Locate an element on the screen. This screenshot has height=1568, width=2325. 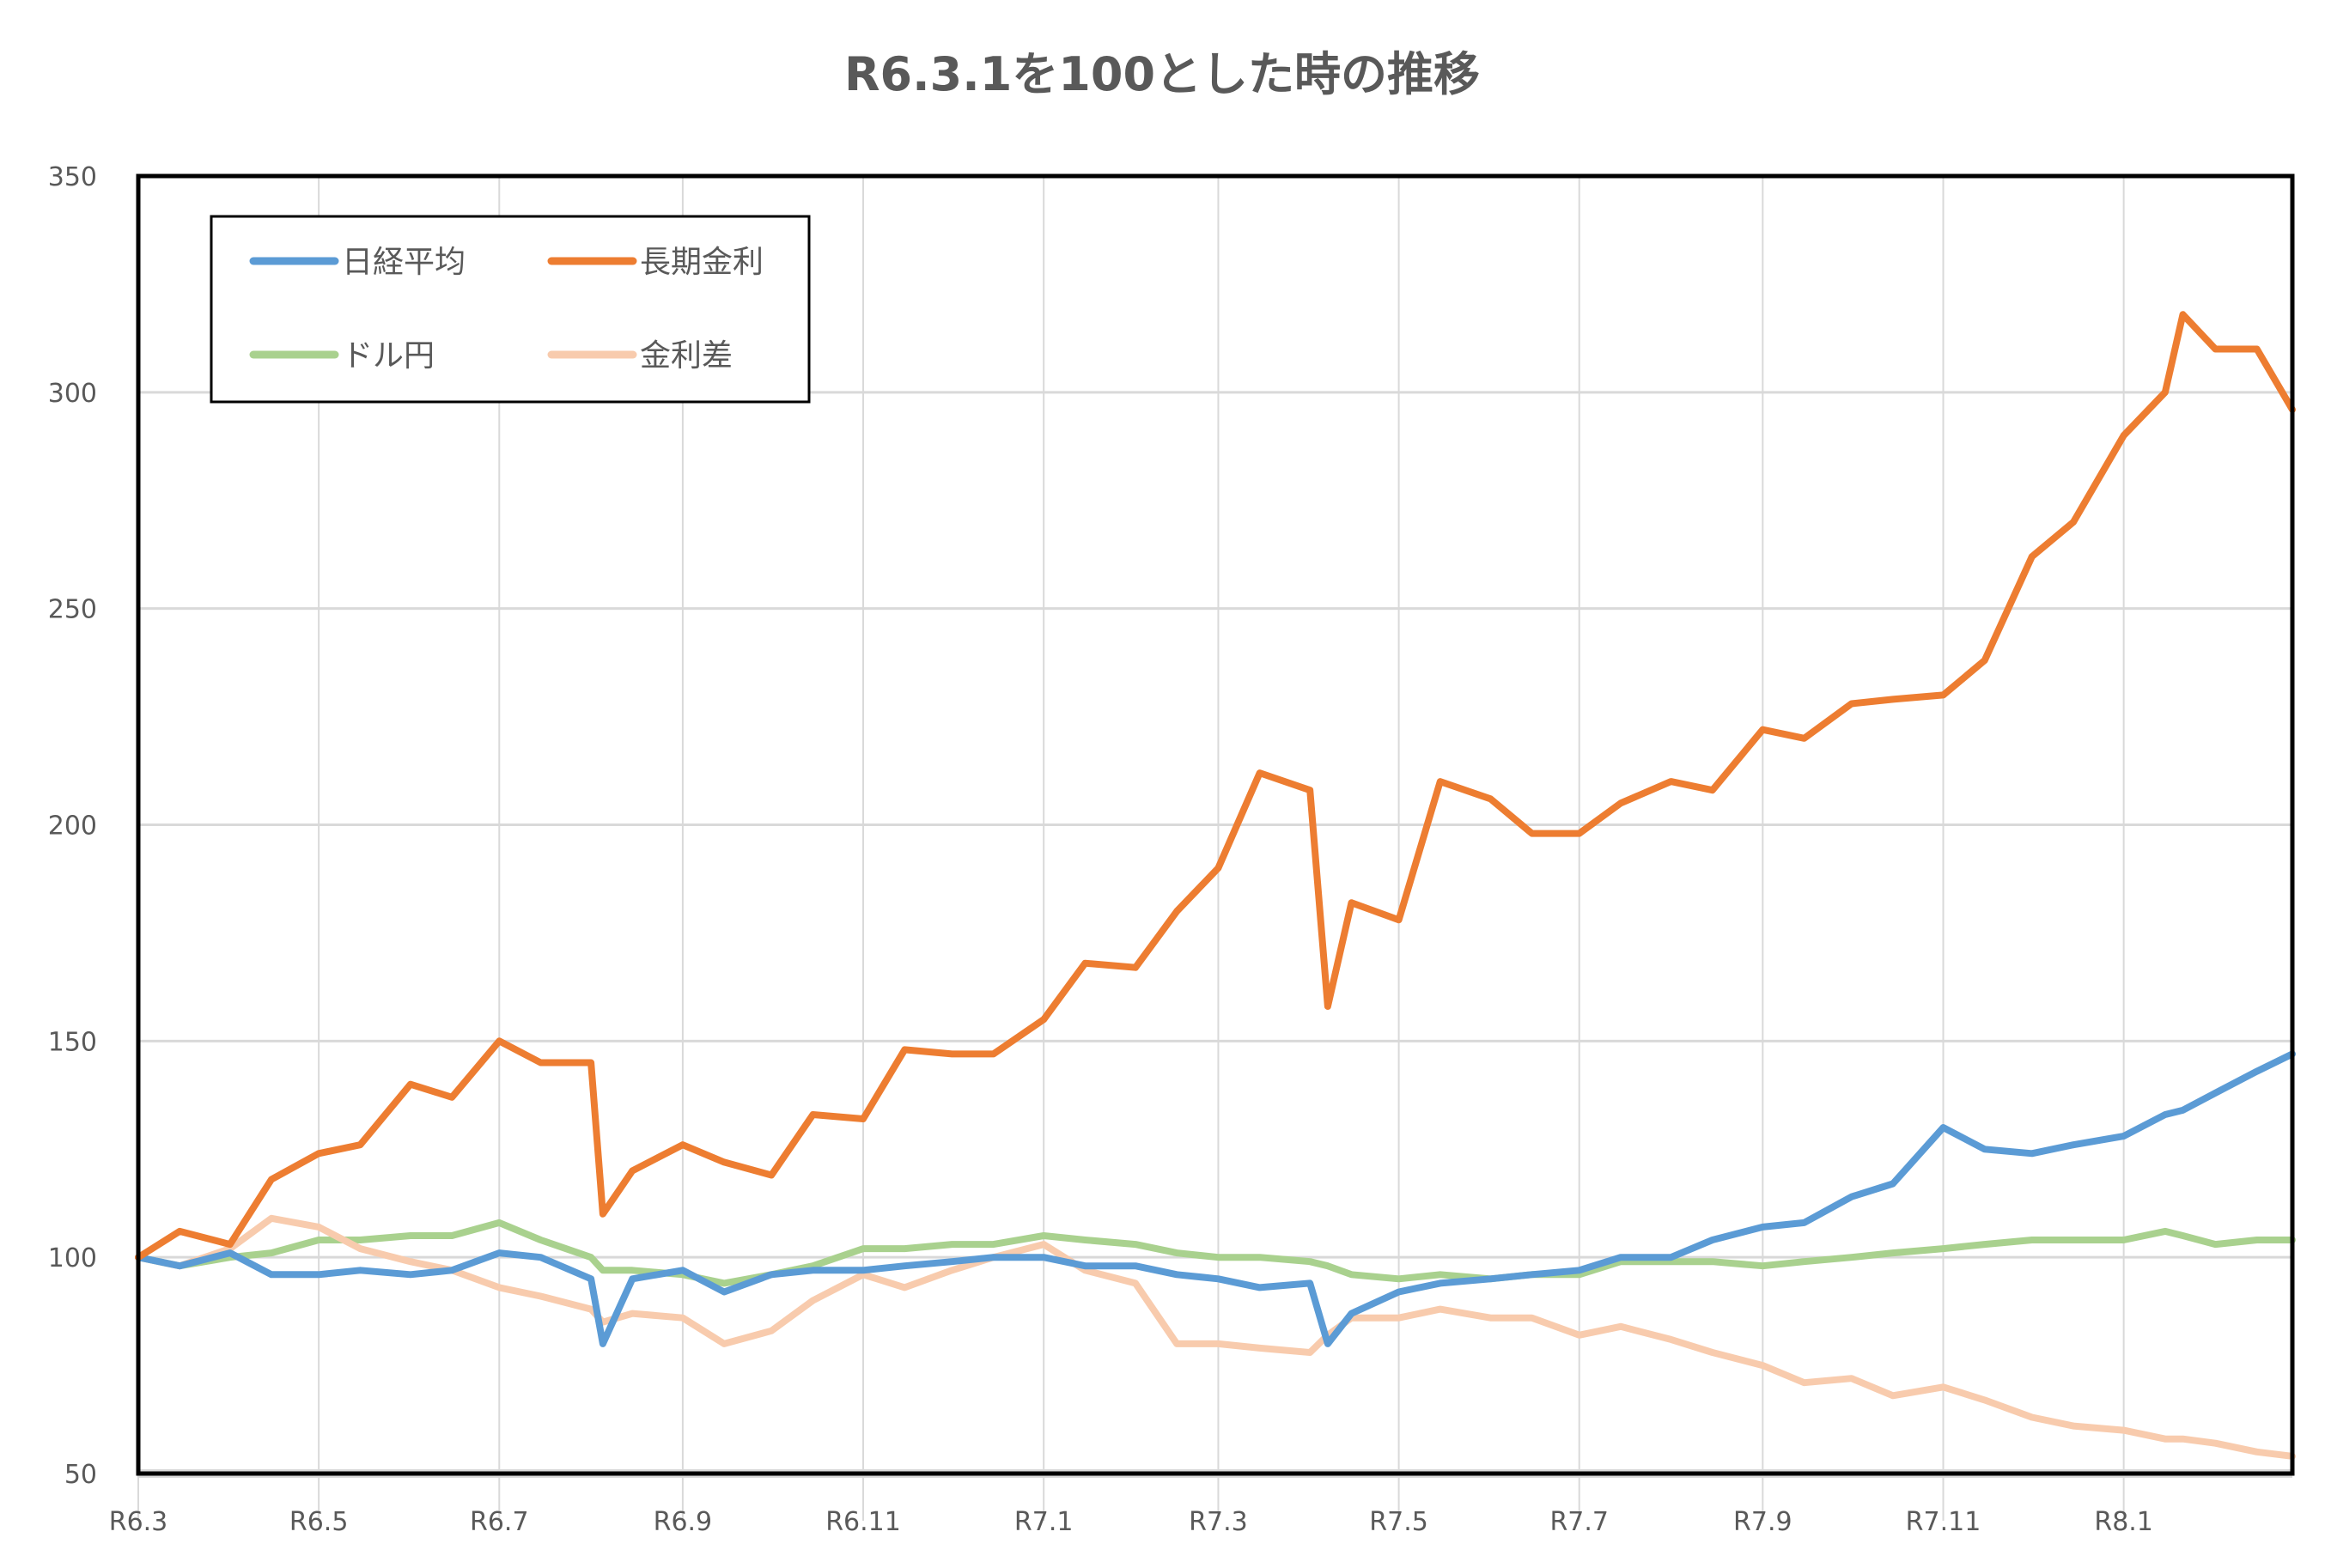
y-tick-label: 250 is located at coordinates (72, 610).